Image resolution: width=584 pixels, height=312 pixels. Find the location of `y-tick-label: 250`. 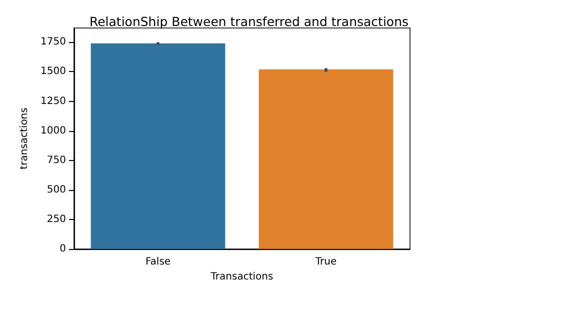

y-tick-label: 250 is located at coordinates (56, 219).